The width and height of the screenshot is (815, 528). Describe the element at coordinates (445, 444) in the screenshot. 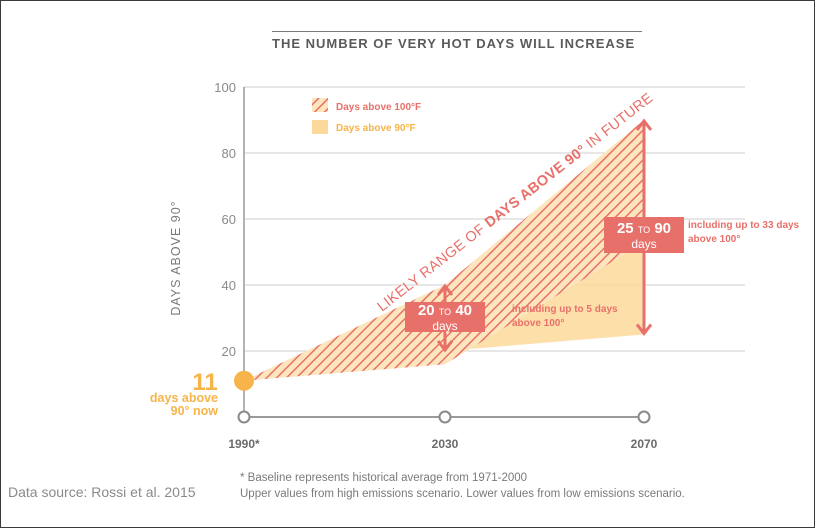

I see `x-tick-label: 2030` at that location.